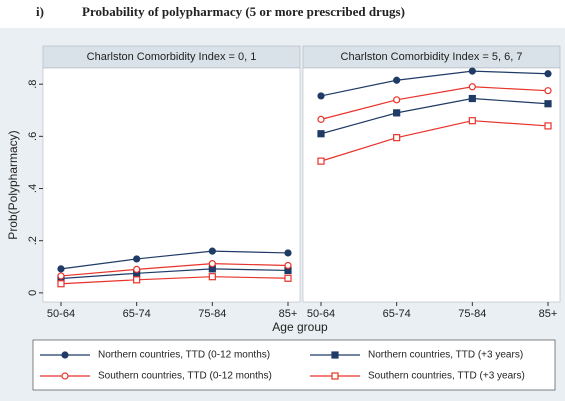 The height and width of the screenshot is (401, 565). Describe the element at coordinates (172, 57) in the screenshot. I see `panel-title: Charlston Comorbidity Index = 0, 1` at that location.